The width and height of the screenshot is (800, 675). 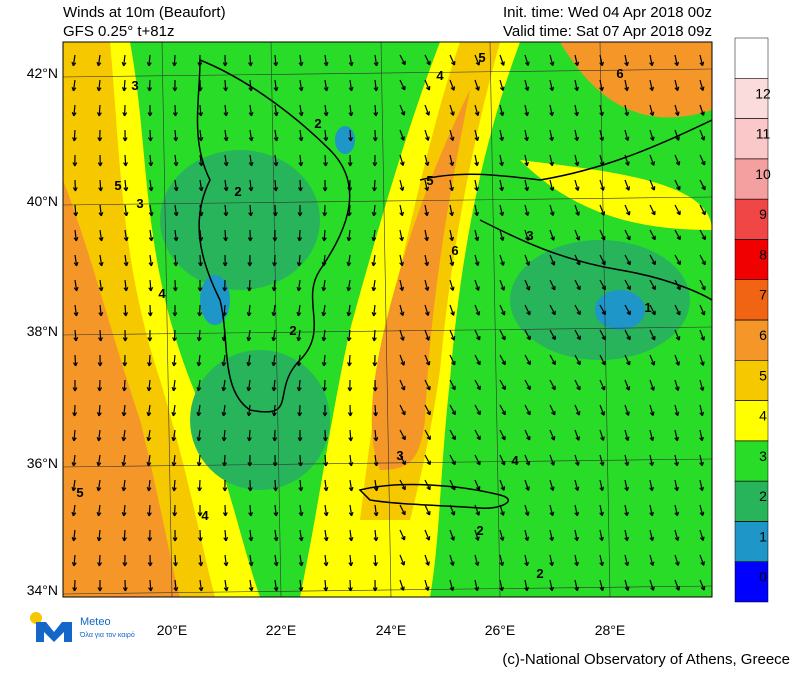 I want to click on wind-zone, so click(x=420, y=280).